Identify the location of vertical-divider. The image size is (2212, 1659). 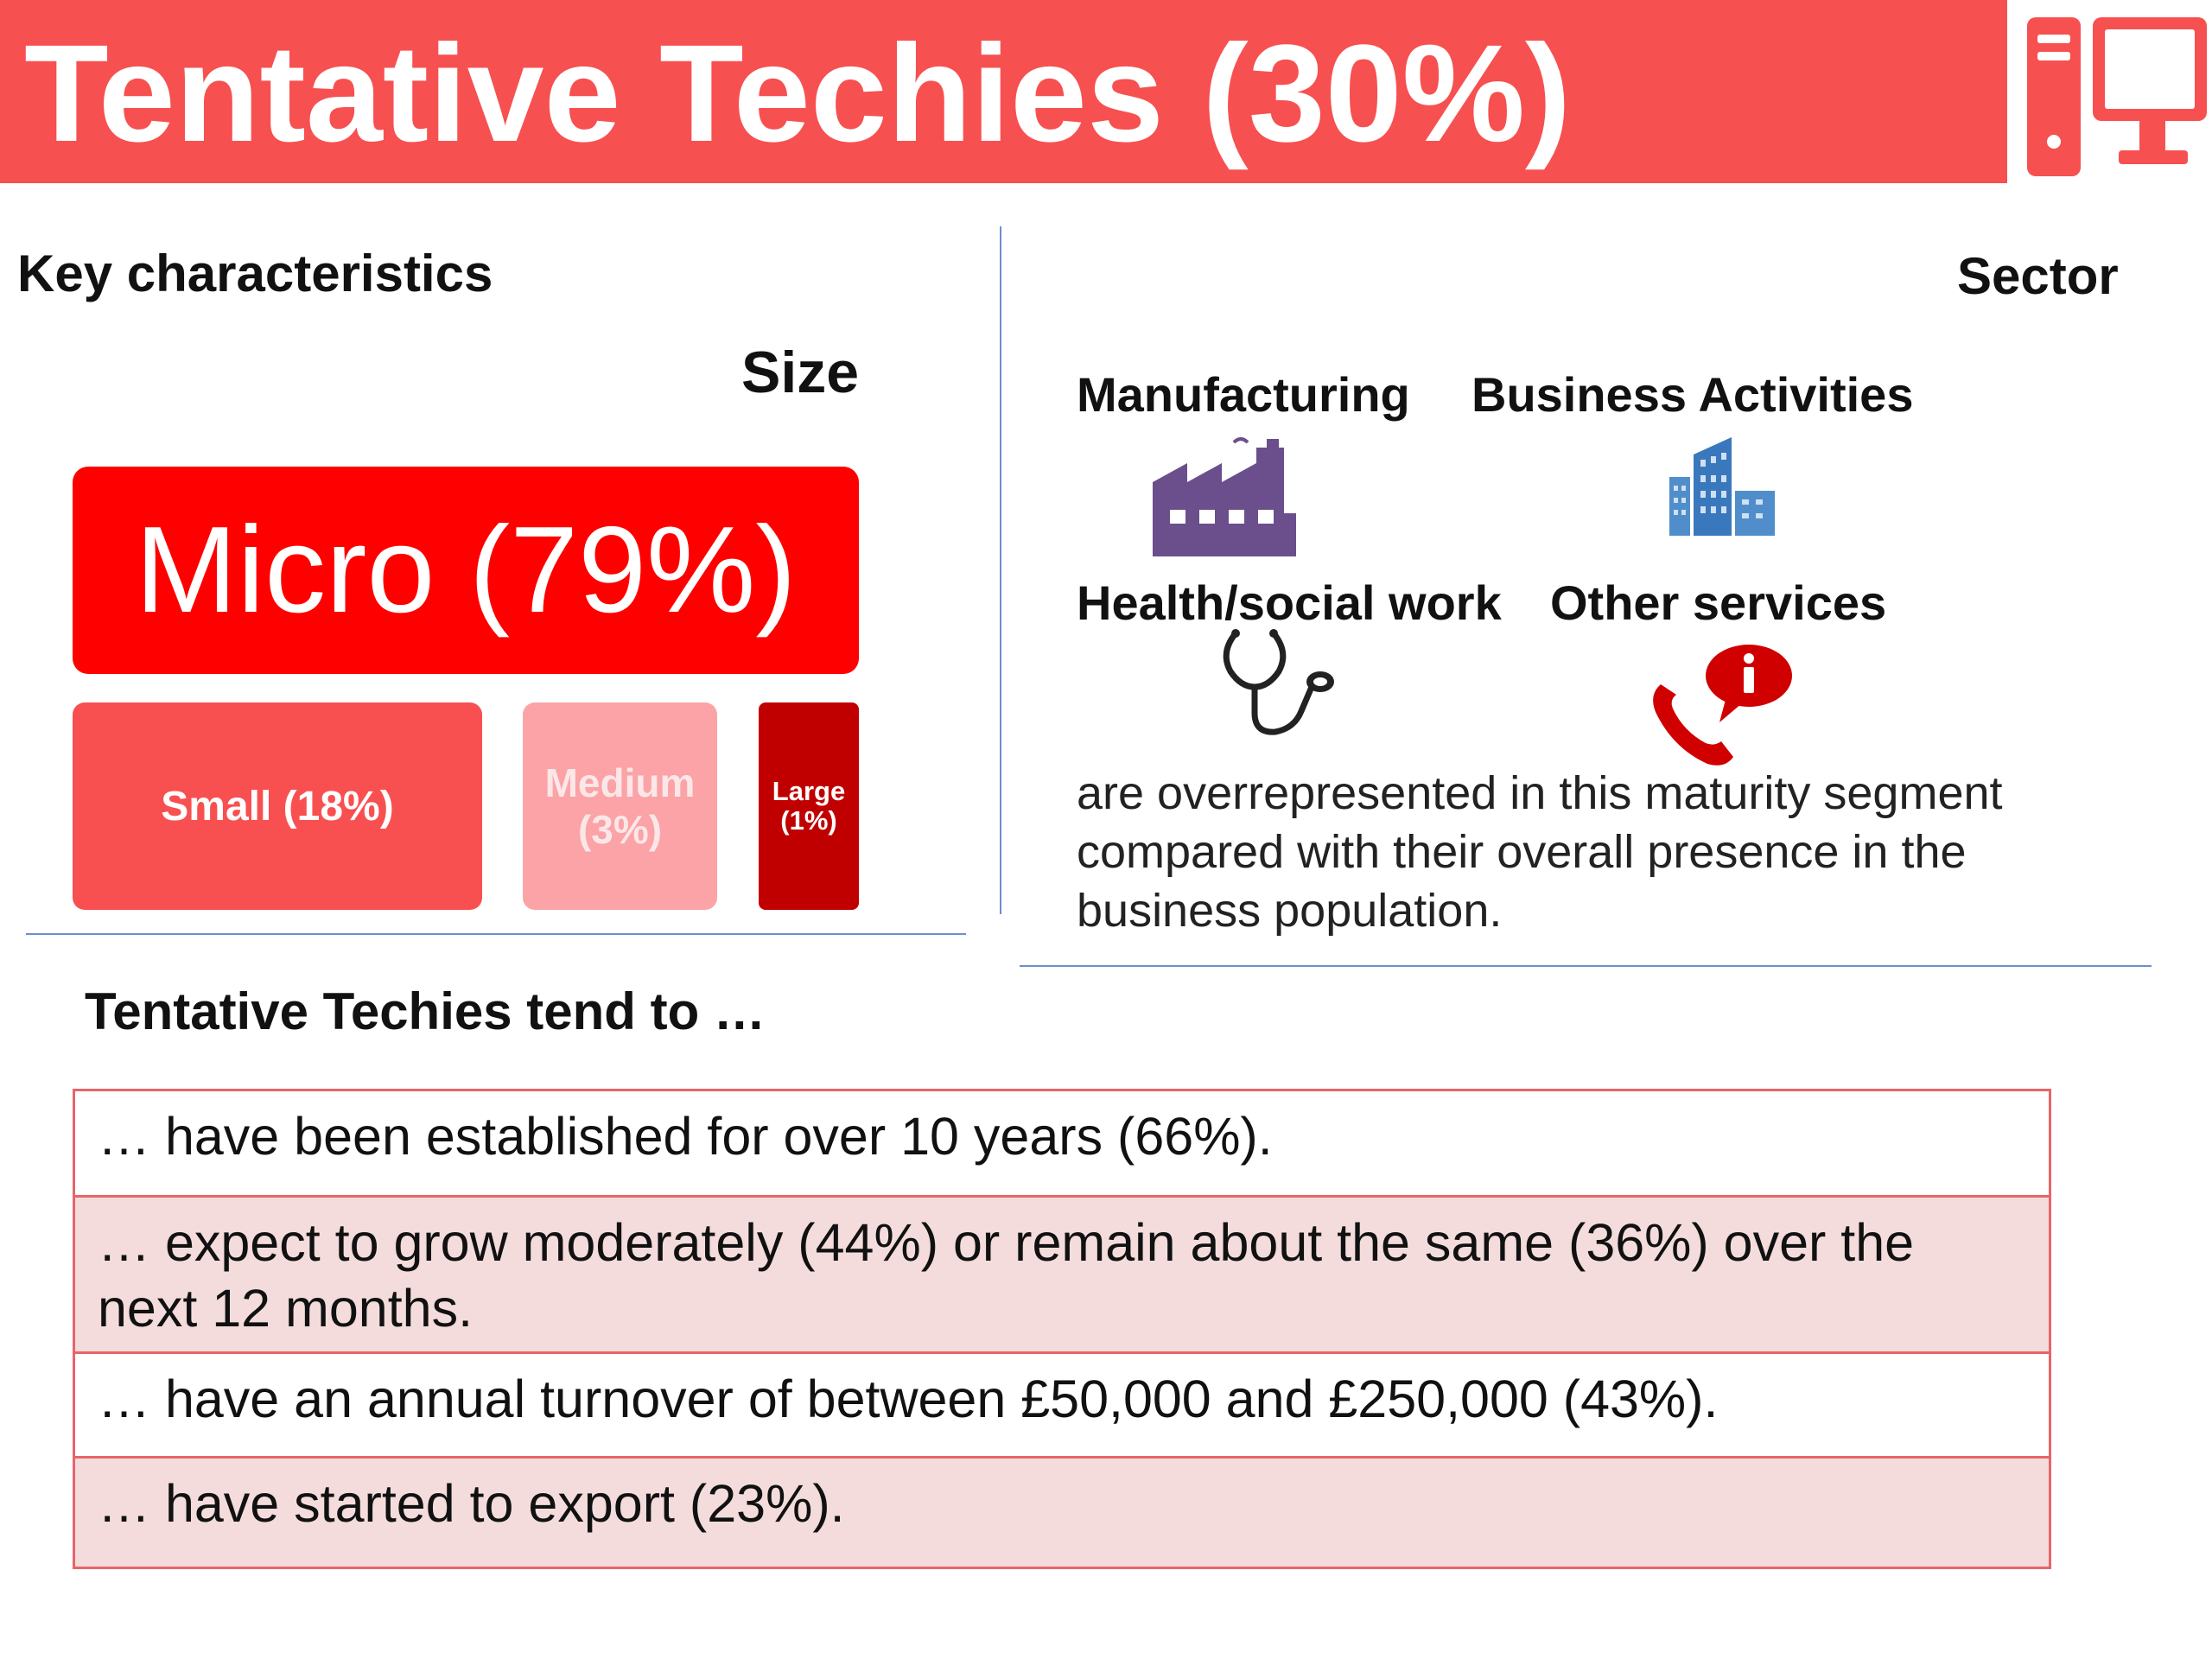
(1000, 570).